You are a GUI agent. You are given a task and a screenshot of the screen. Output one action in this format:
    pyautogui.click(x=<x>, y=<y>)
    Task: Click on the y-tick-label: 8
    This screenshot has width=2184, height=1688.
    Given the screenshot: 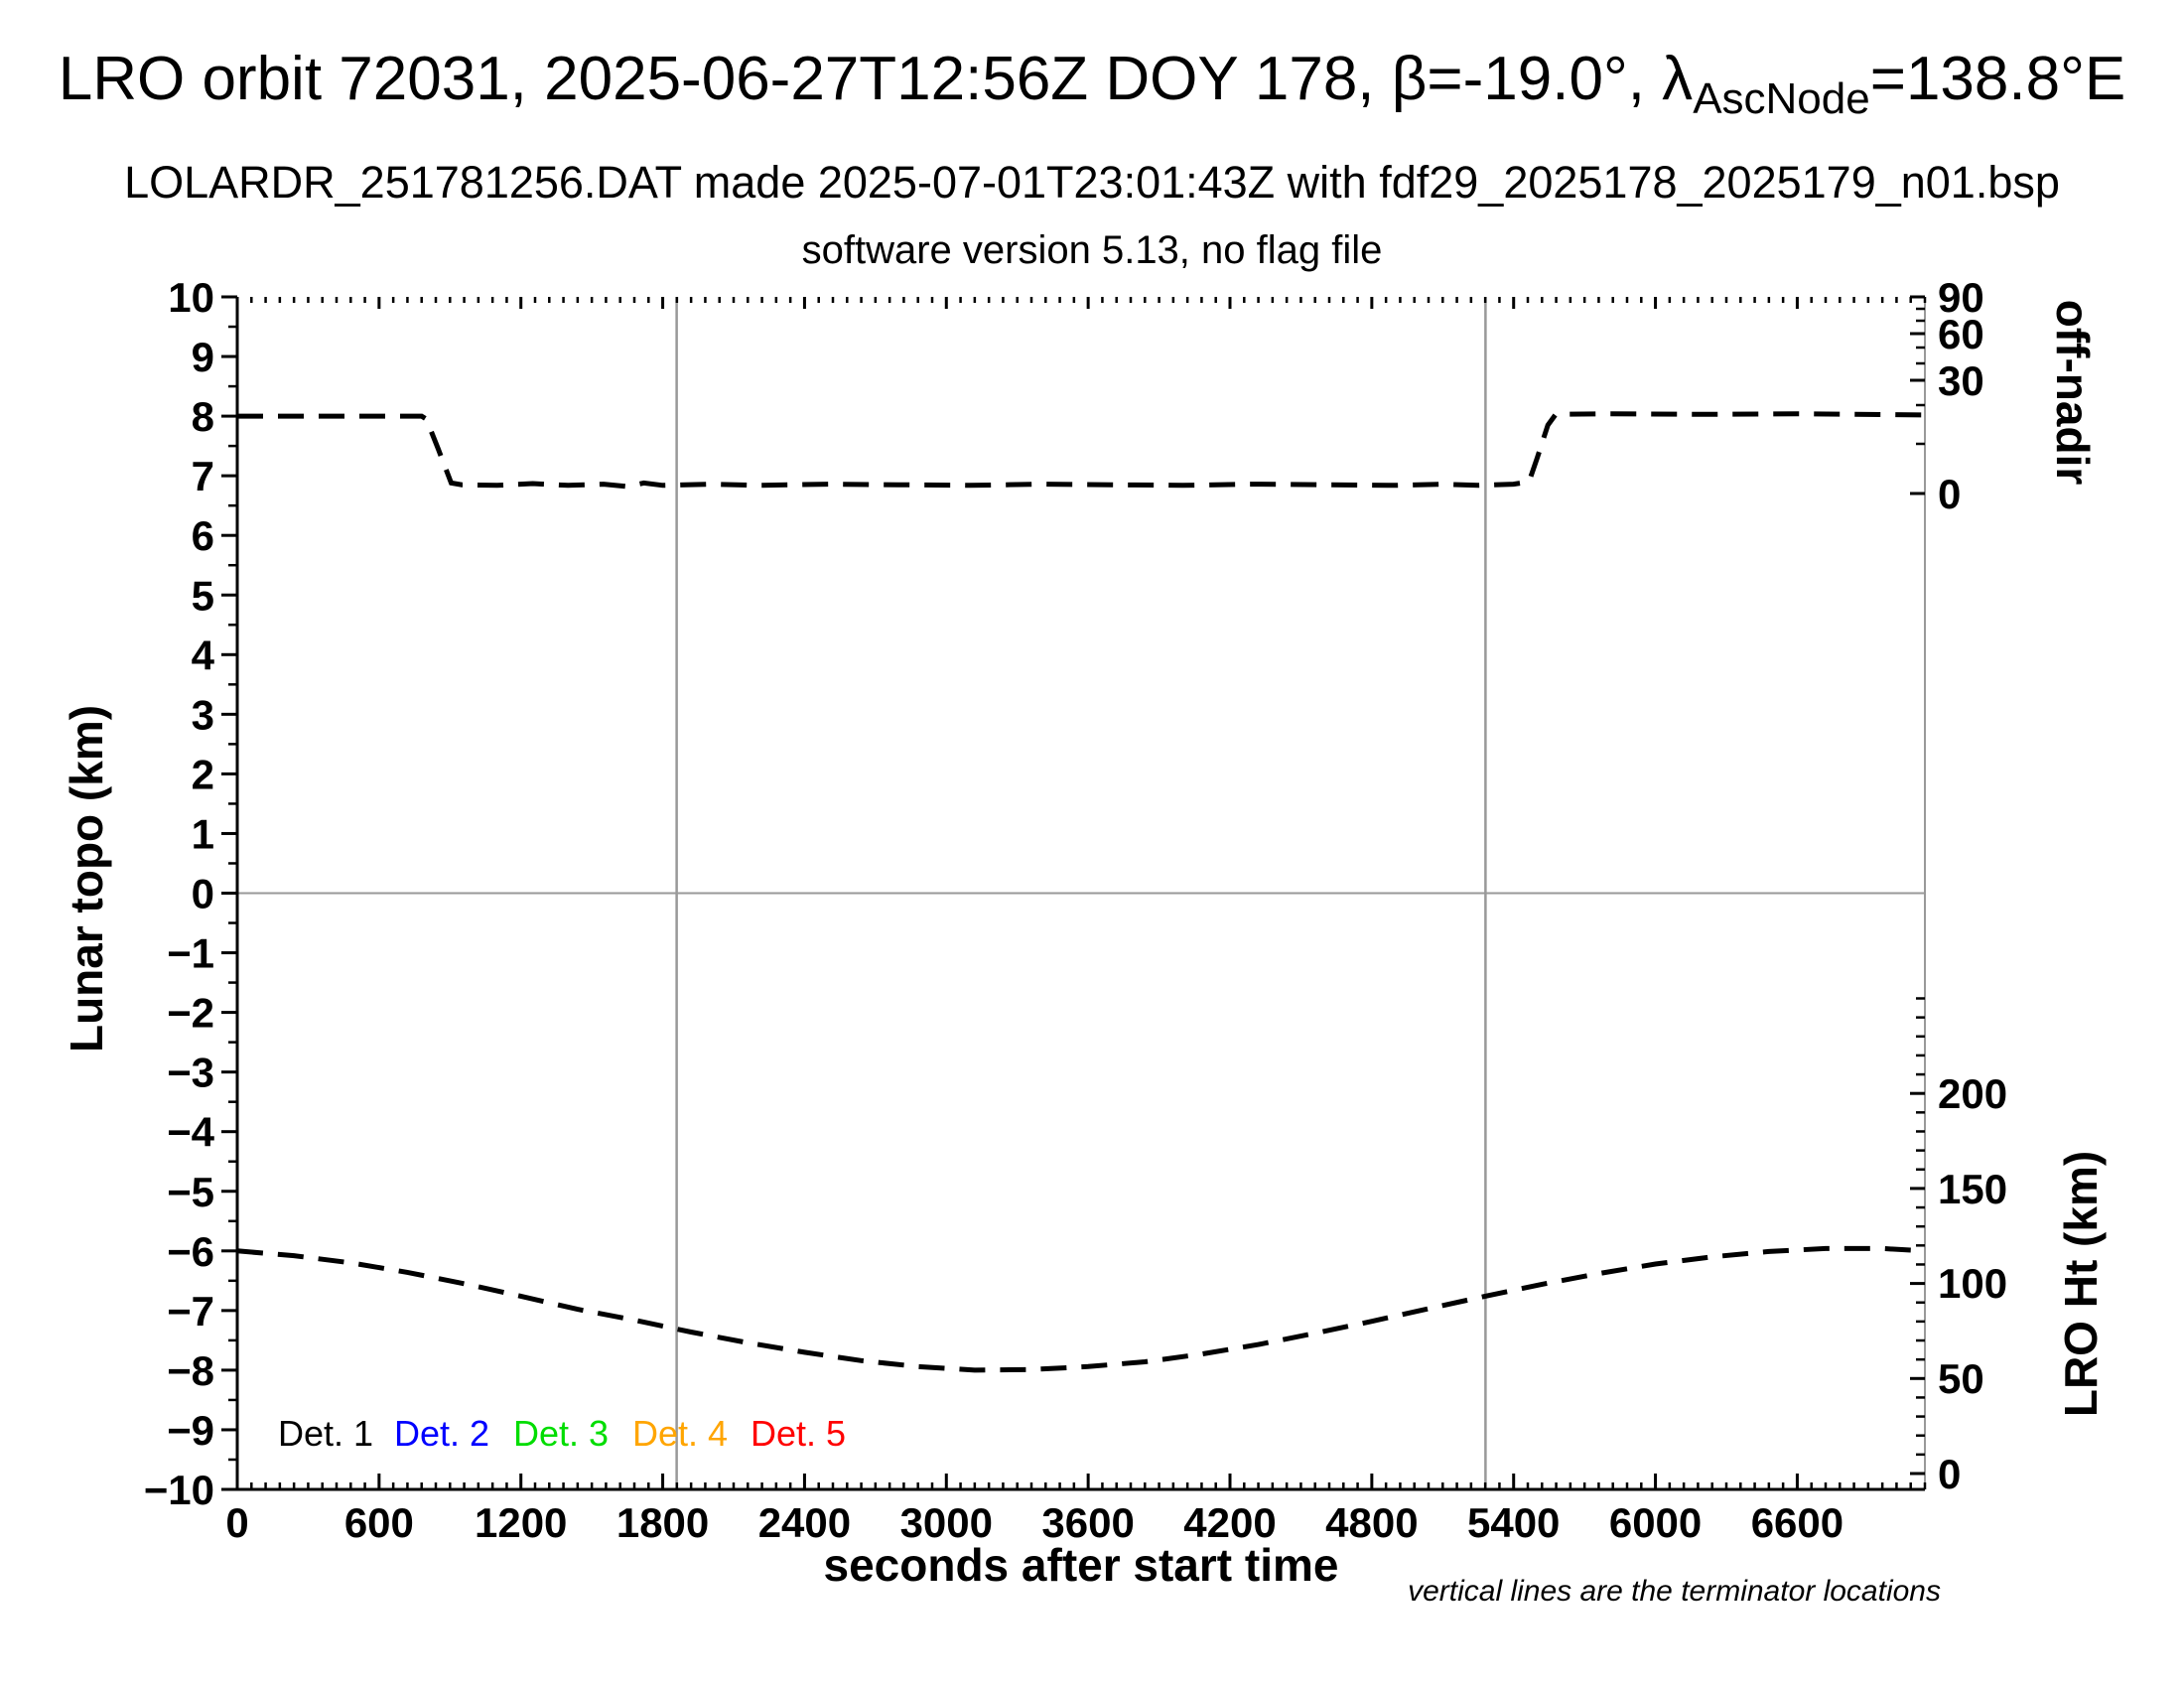 What is the action you would take?
    pyautogui.click(x=203, y=416)
    